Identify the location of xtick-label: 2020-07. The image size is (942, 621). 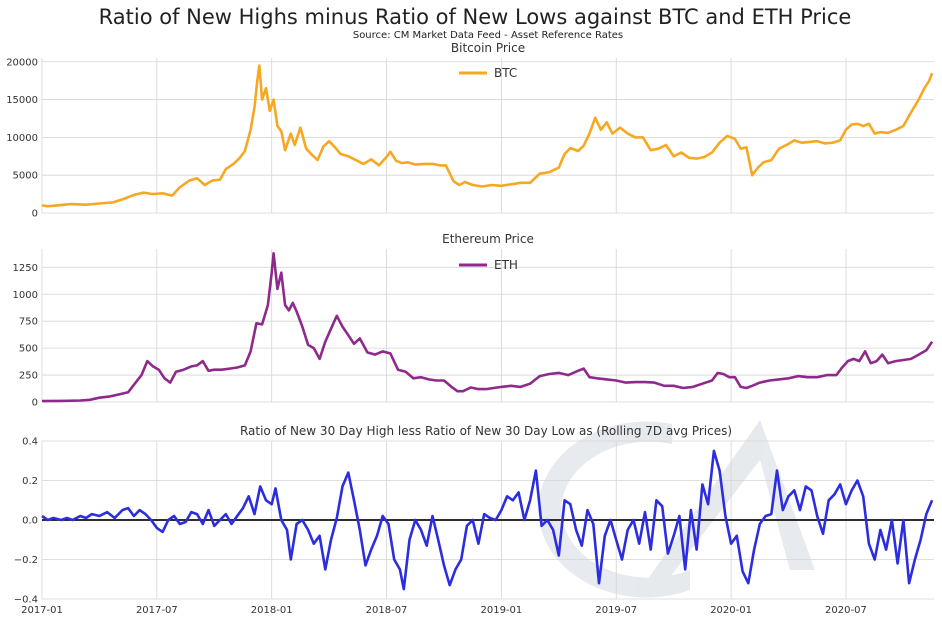
(846, 610).